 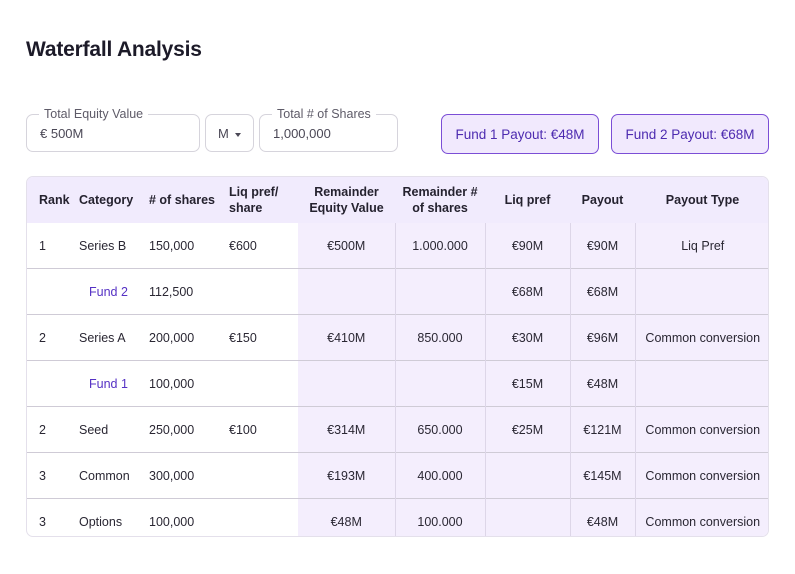 I want to click on cell-payout: €90M, so click(x=602, y=246).